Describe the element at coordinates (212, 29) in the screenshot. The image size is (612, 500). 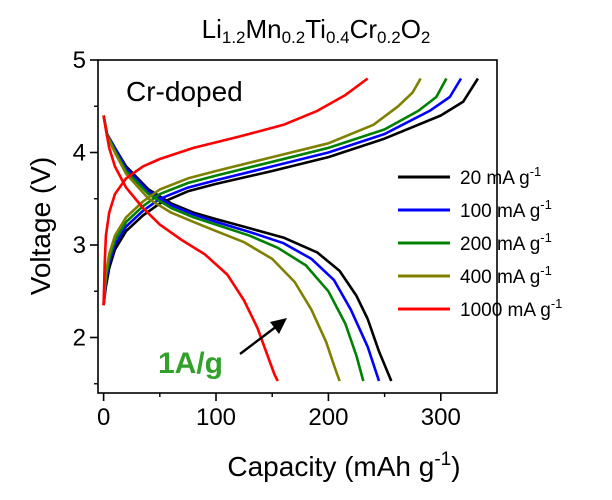
I see `title-part: Li` at that location.